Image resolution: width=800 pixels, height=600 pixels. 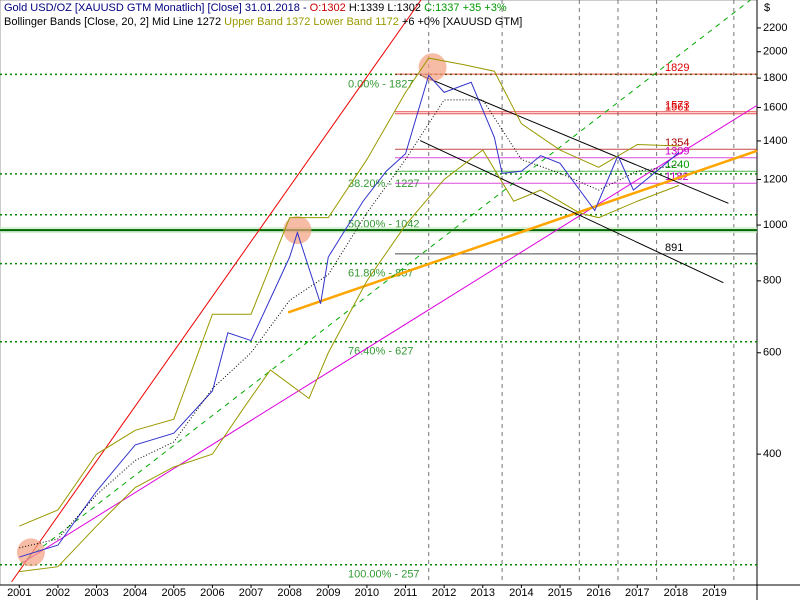 I want to click on level-label: 1240, so click(x=677, y=165).